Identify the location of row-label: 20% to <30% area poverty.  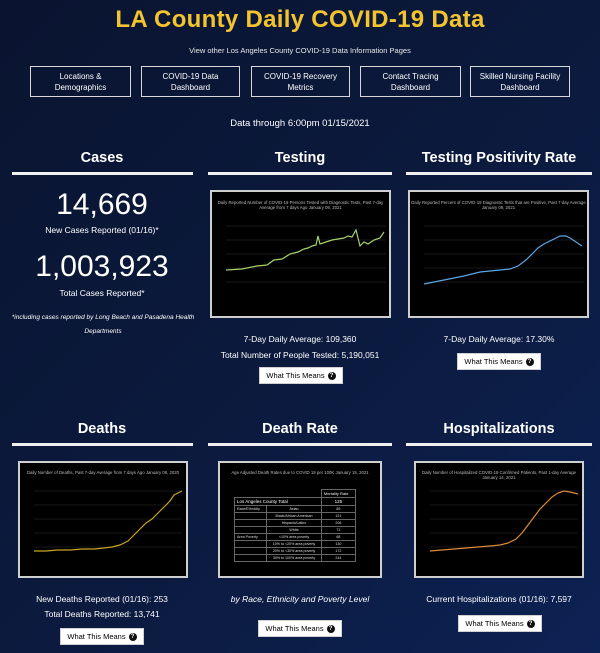
(294, 551).